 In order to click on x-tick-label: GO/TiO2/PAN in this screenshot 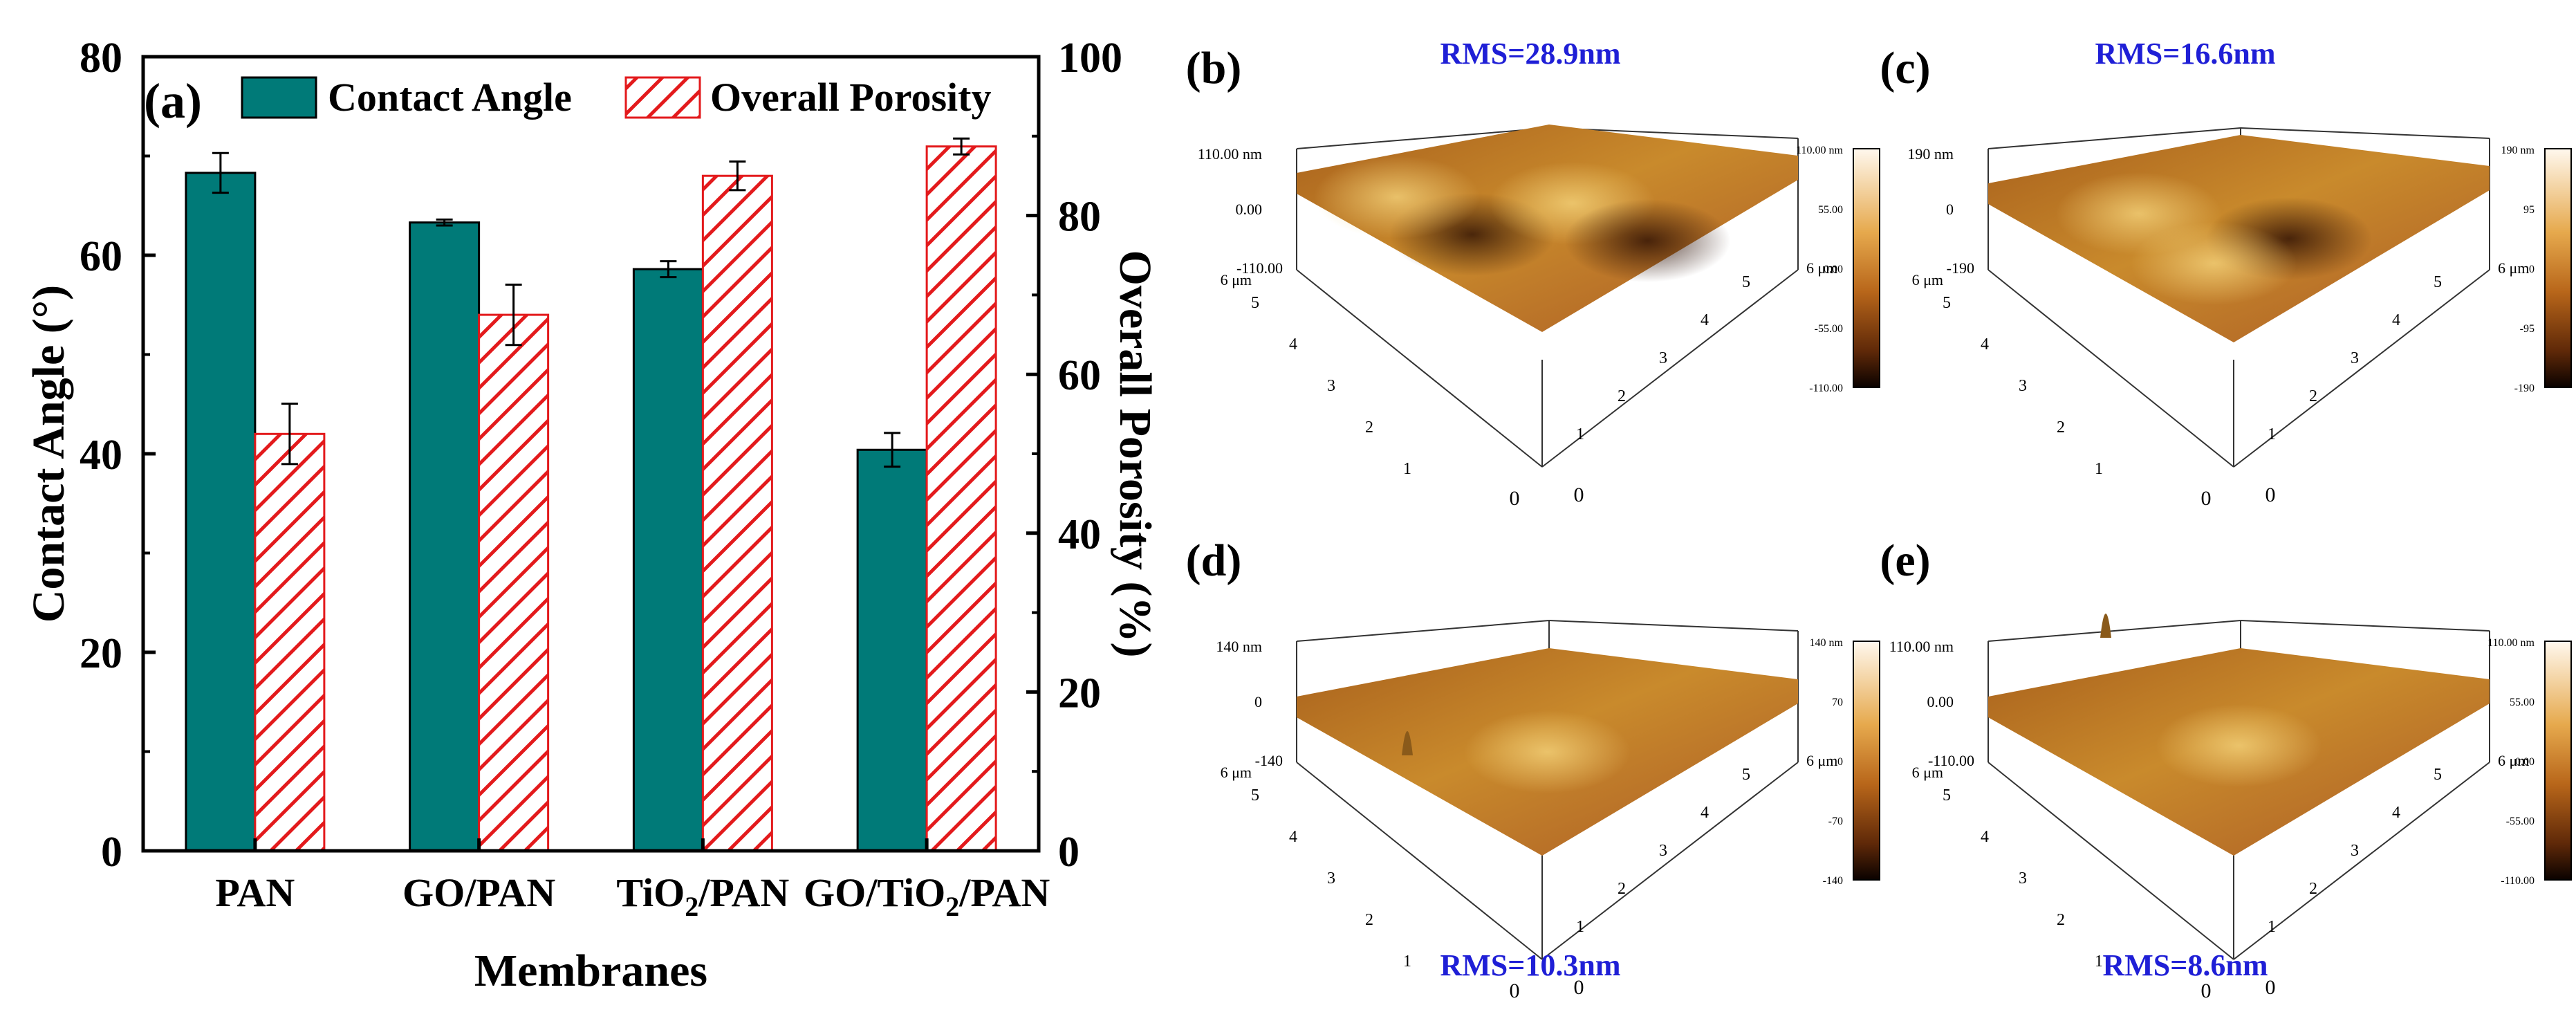, I will do `click(927, 896)`.